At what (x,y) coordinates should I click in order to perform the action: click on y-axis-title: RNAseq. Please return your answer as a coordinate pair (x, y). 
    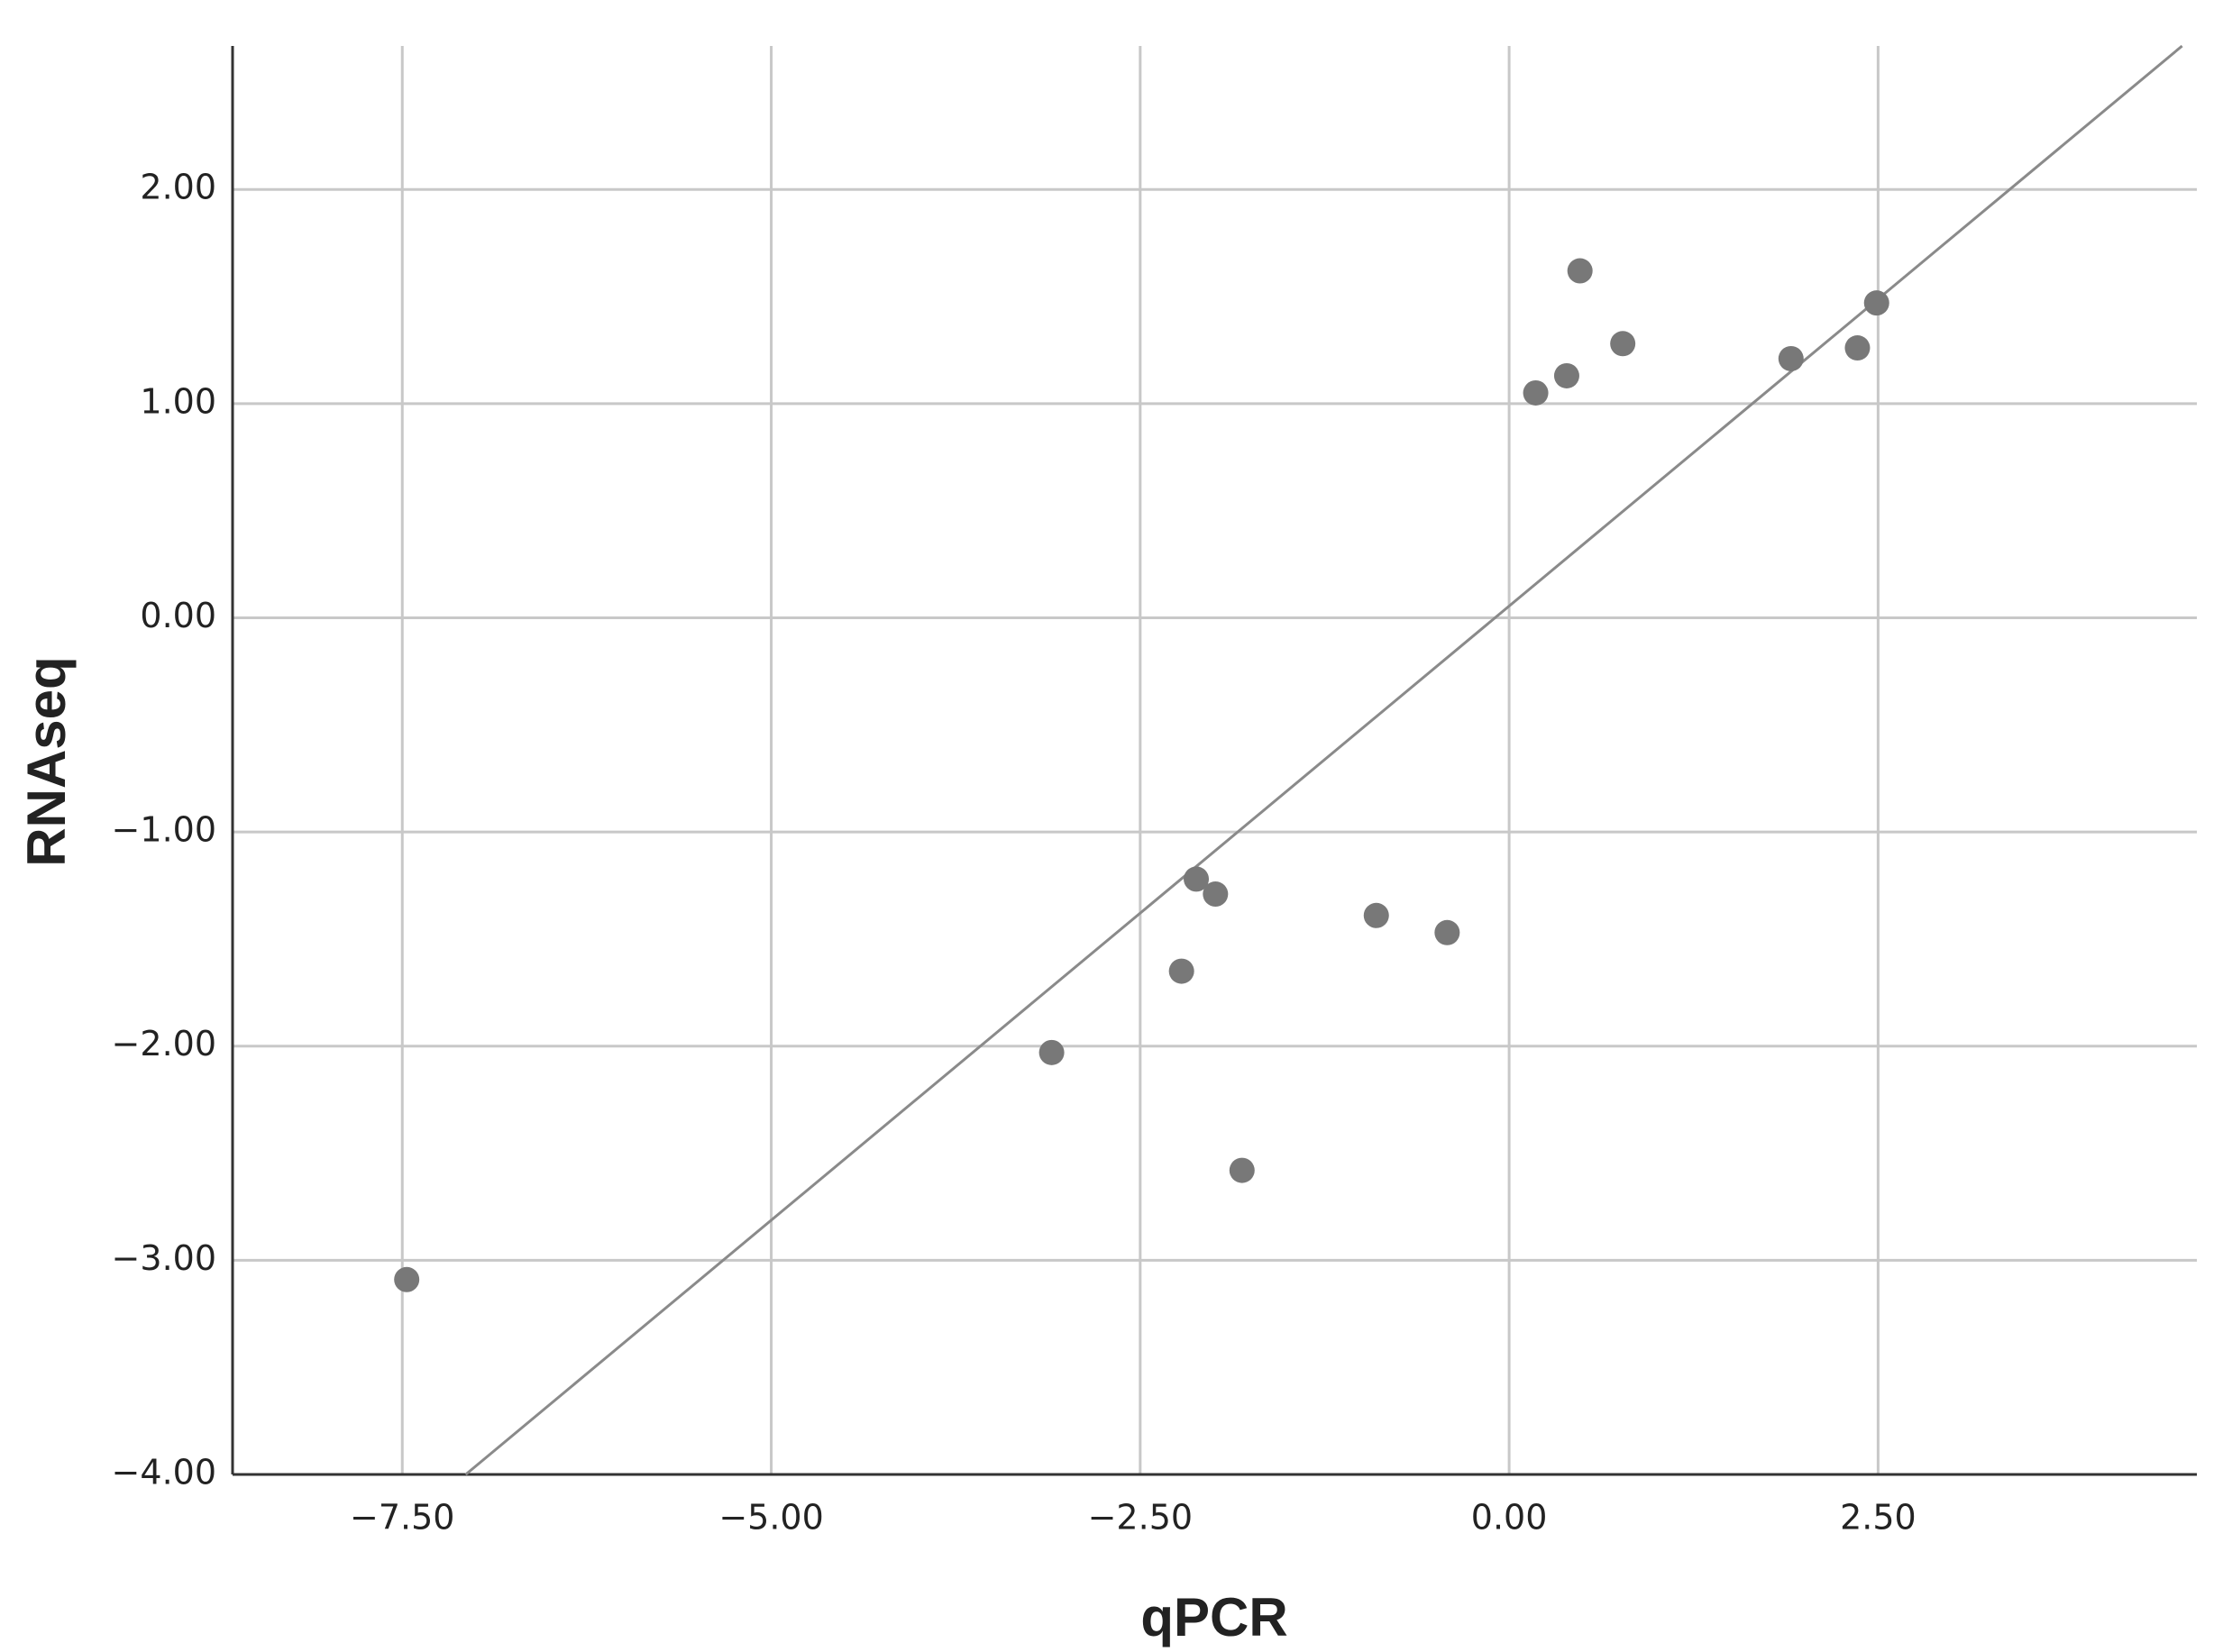
    Looking at the image, I should click on (46, 761).